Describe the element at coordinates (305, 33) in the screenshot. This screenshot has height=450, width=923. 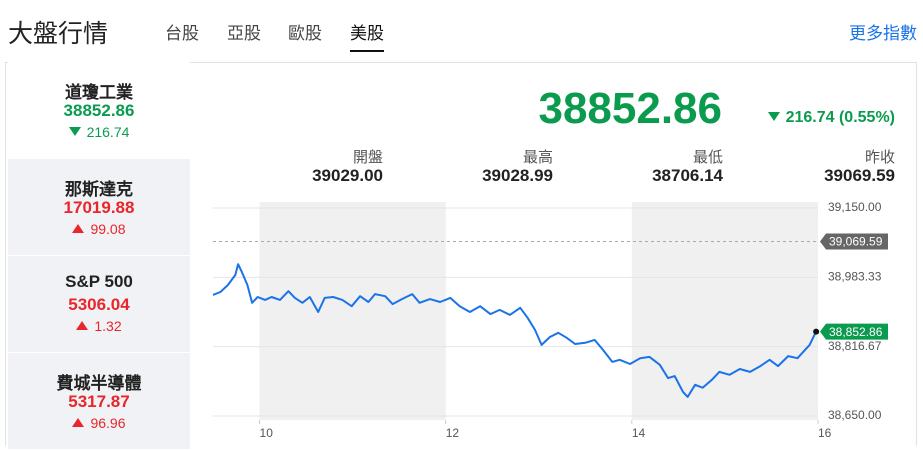
I see `tab: 歐股` at that location.